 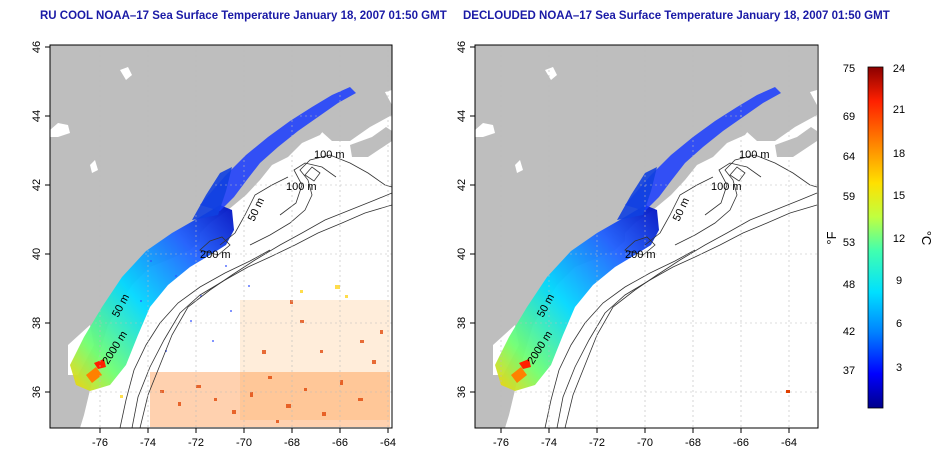 What do you see at coordinates (926, 238) in the screenshot?
I see `celsius-label: °C` at bounding box center [926, 238].